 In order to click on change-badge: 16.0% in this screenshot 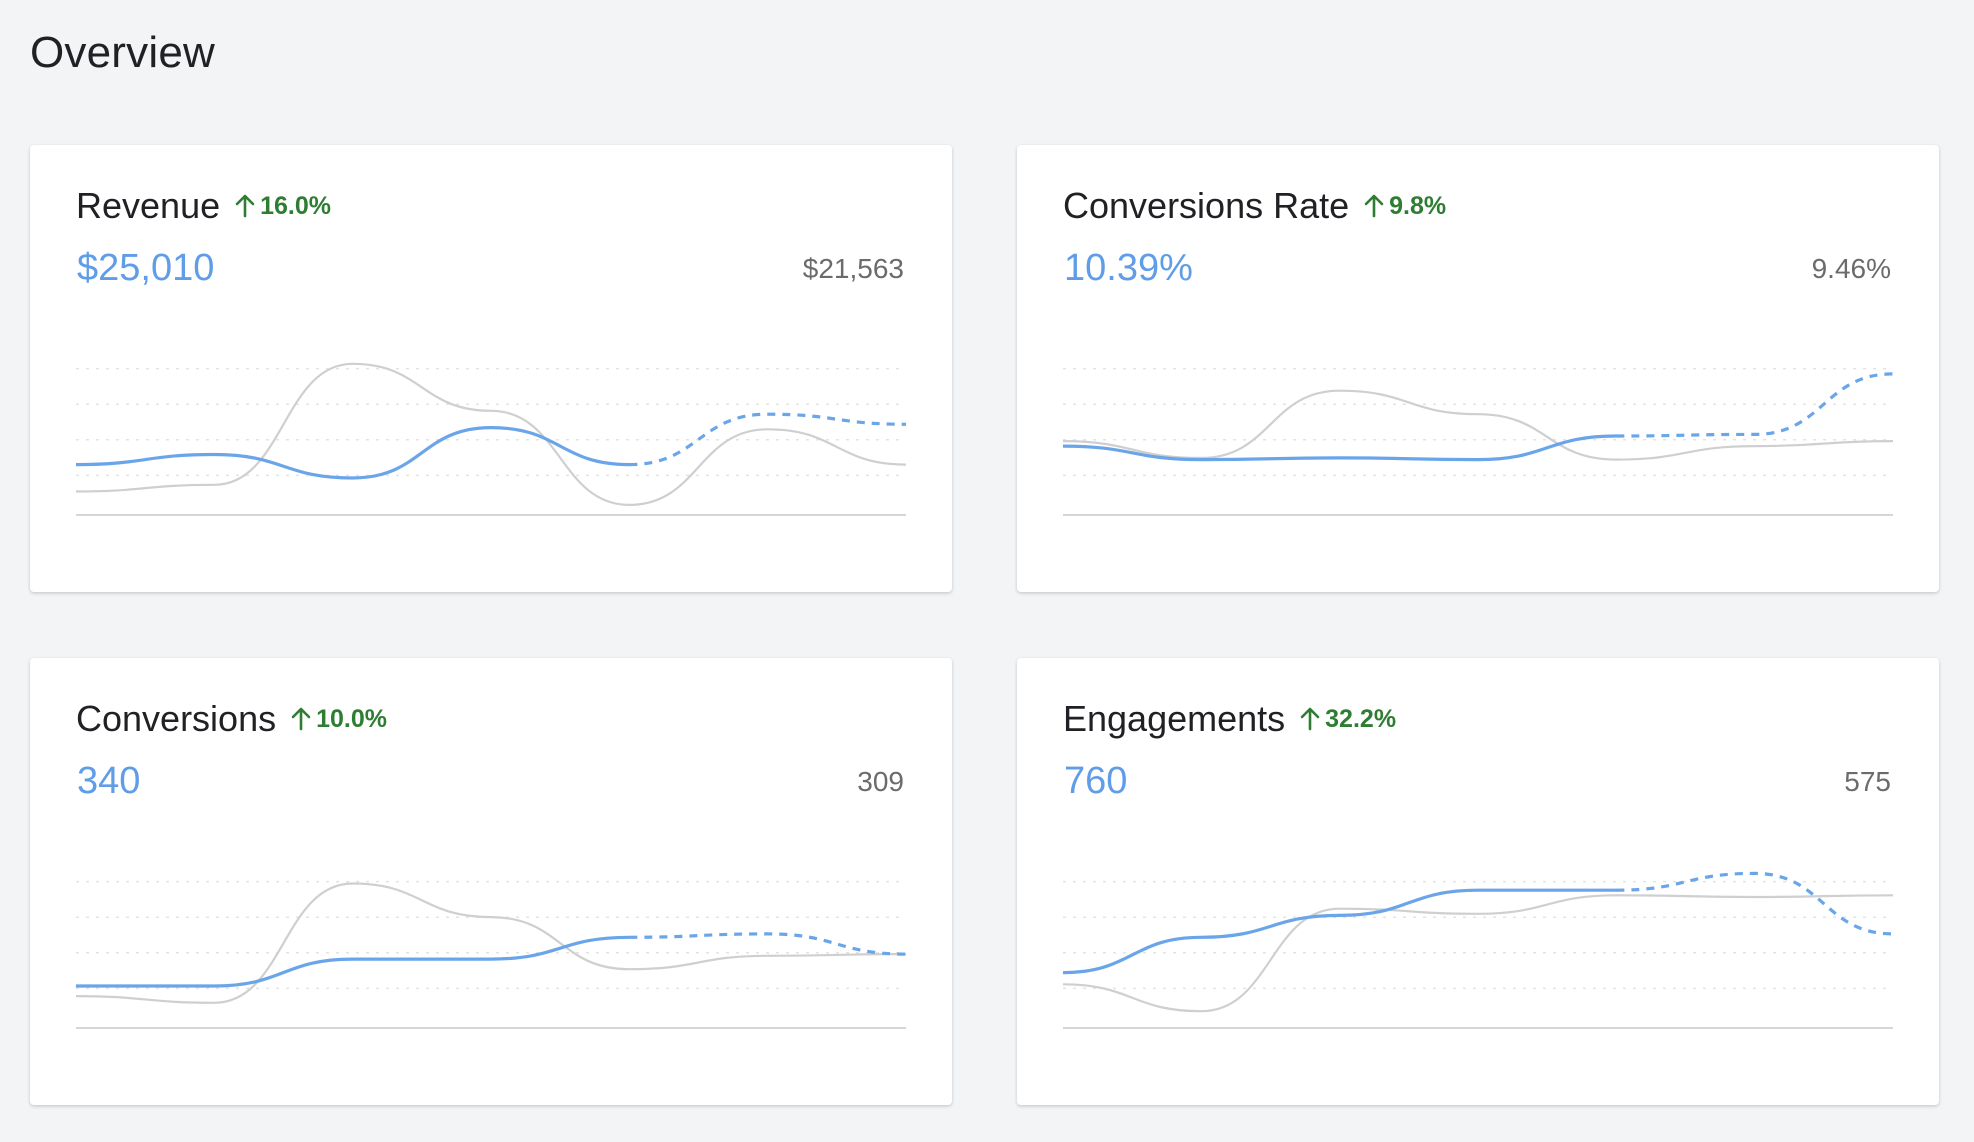, I will do `click(282, 206)`.